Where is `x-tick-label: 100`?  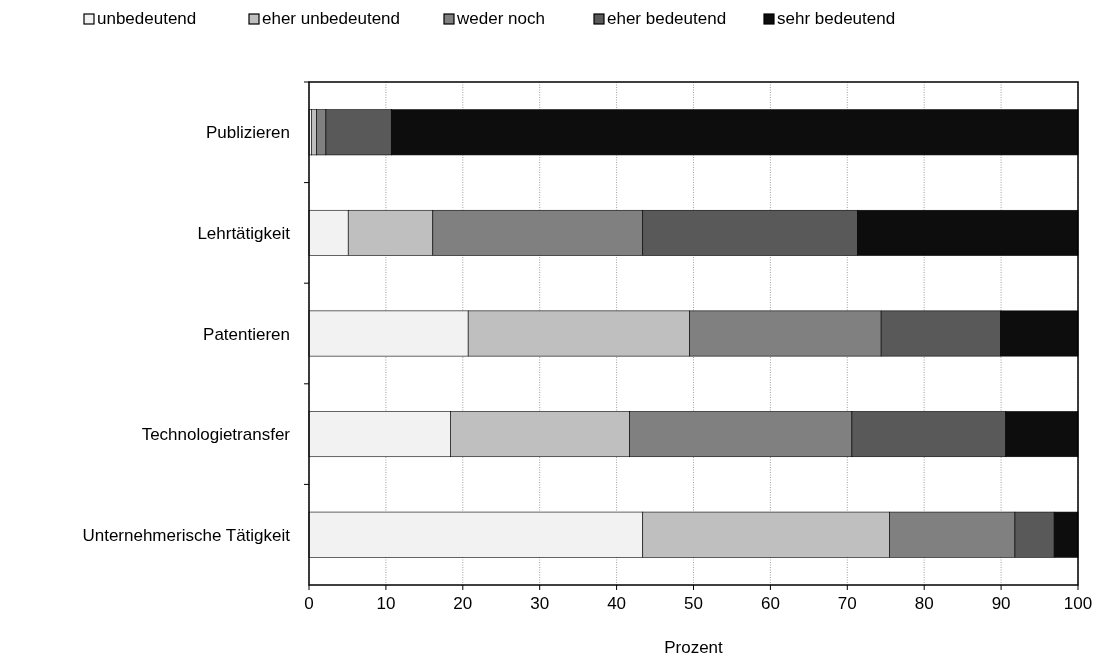
x-tick-label: 100 is located at coordinates (1078, 603).